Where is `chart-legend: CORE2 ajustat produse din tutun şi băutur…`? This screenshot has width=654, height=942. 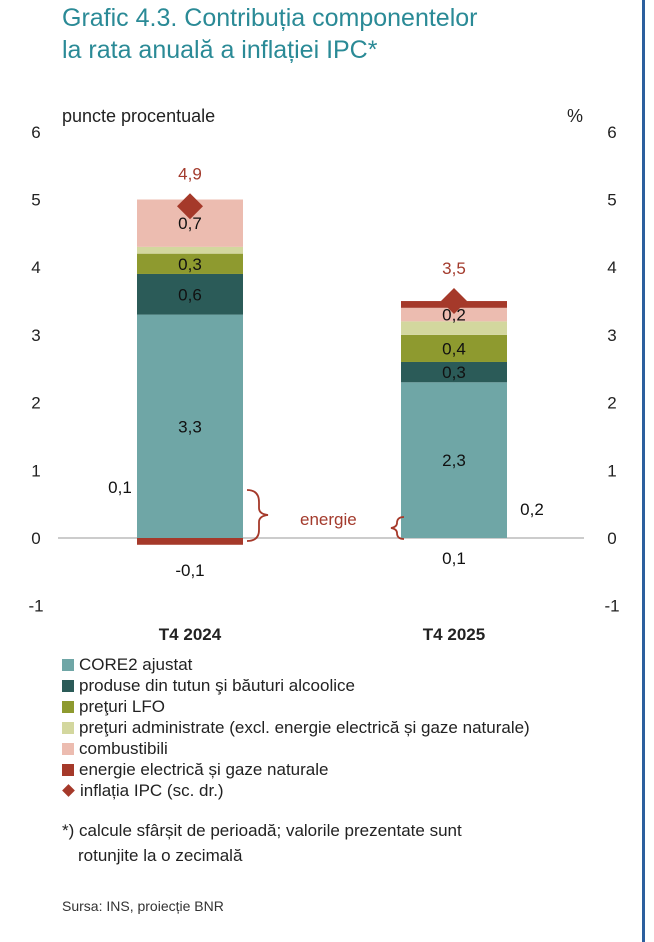 chart-legend: CORE2 ajustat produse din tutun şi băutur… is located at coordinates (357, 727).